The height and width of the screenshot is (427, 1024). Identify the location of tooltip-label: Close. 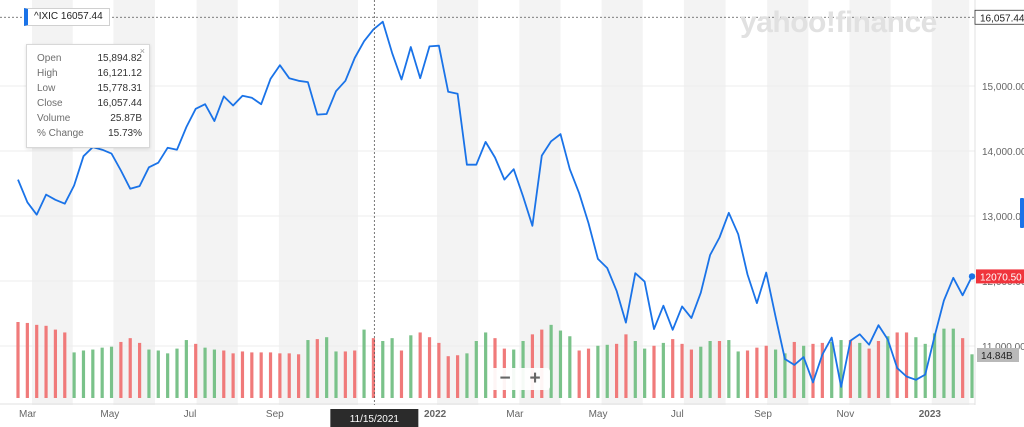
(50, 103).